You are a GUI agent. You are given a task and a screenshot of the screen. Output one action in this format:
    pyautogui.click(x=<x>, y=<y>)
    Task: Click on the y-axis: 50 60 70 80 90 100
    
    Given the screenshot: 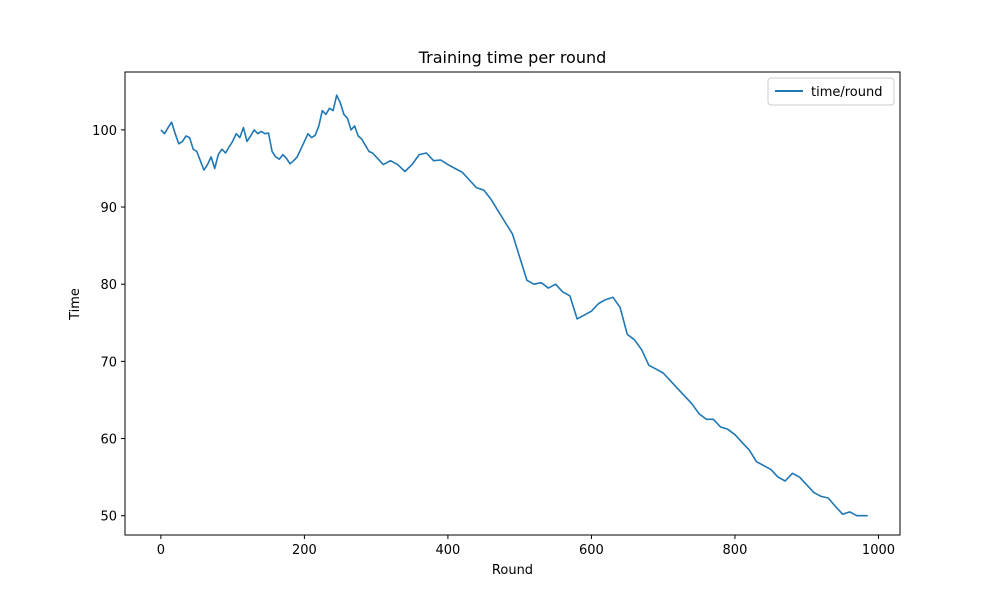 What is the action you would take?
    pyautogui.click(x=108, y=324)
    